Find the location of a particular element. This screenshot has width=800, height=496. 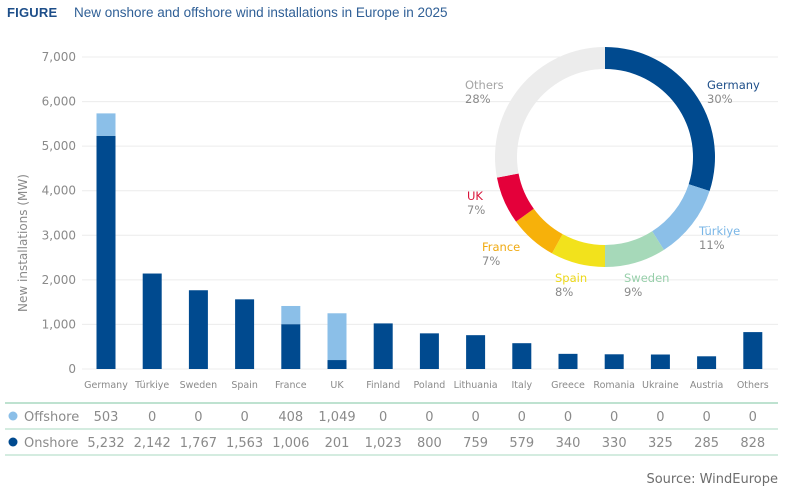

bar-onshore-italy is located at coordinates (522, 356).